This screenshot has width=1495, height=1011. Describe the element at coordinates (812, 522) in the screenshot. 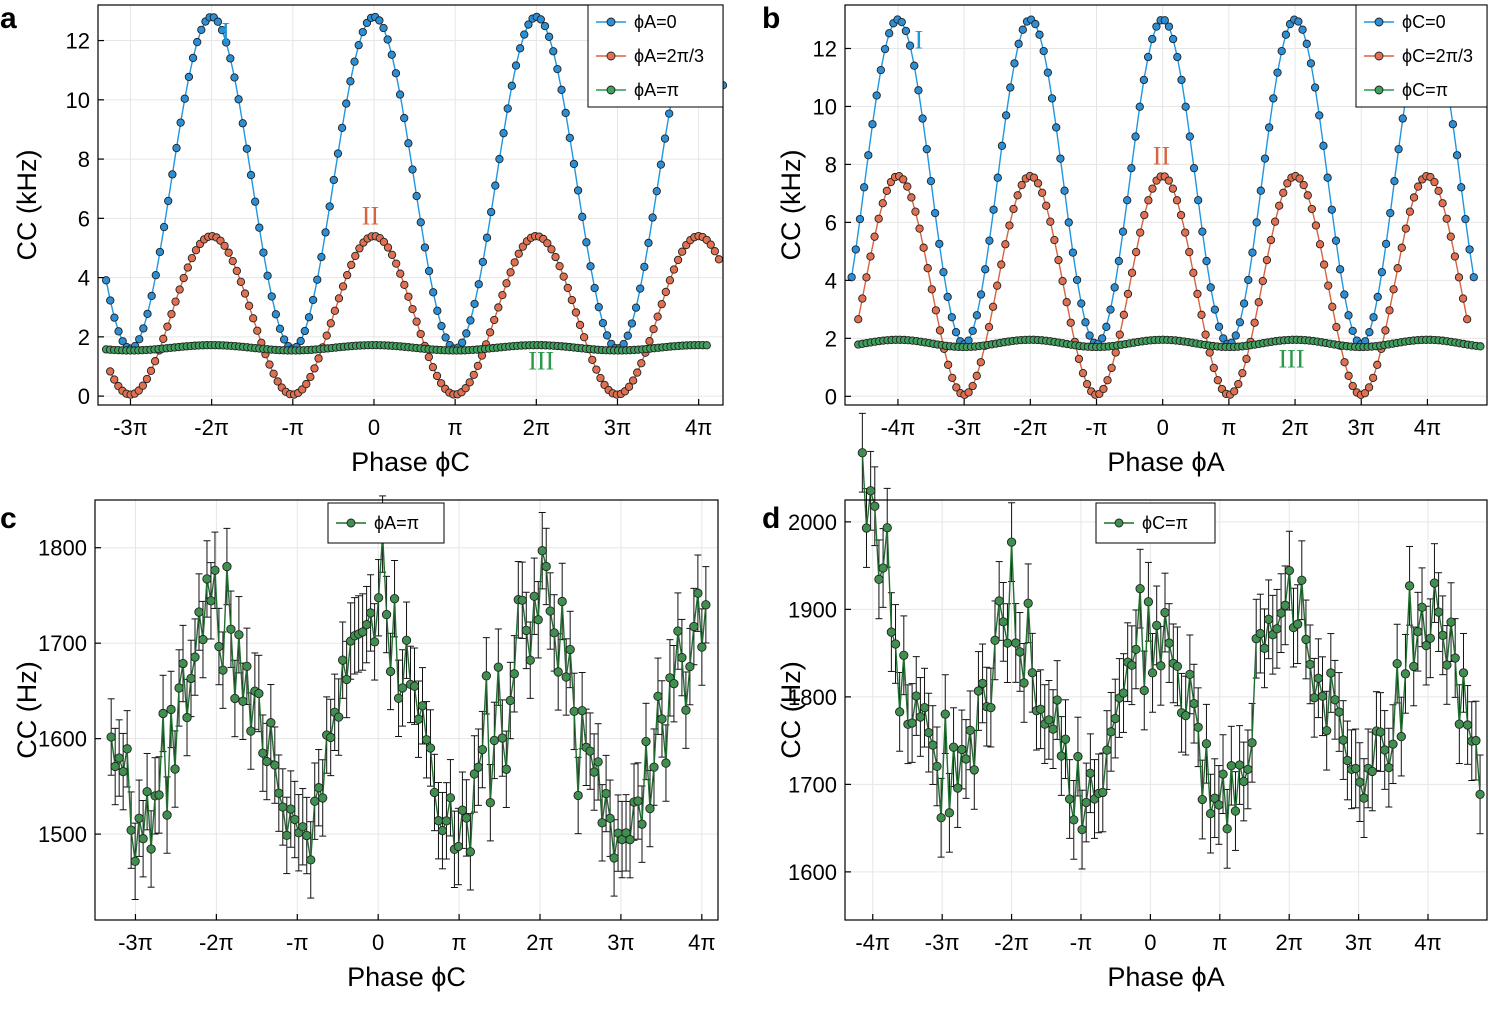

I see `y-tick-label: 2000` at that location.